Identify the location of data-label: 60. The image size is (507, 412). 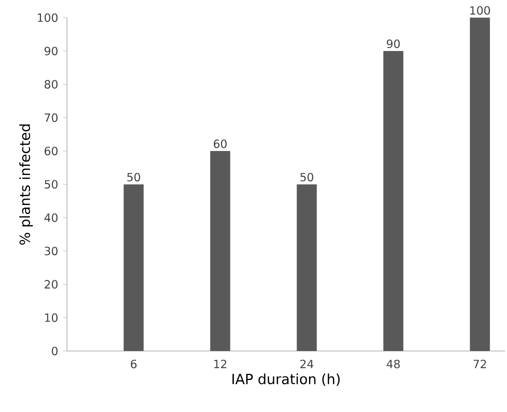
(220, 144).